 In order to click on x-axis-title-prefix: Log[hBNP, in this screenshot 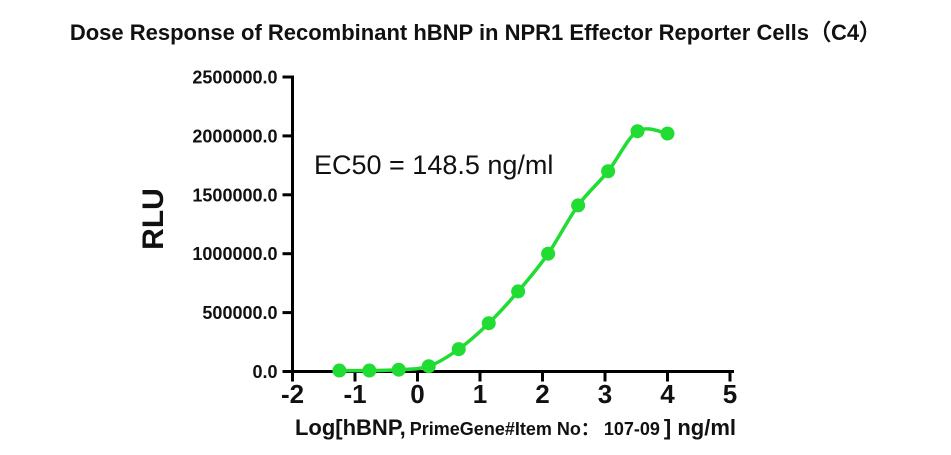, I will do `click(350, 427)`.